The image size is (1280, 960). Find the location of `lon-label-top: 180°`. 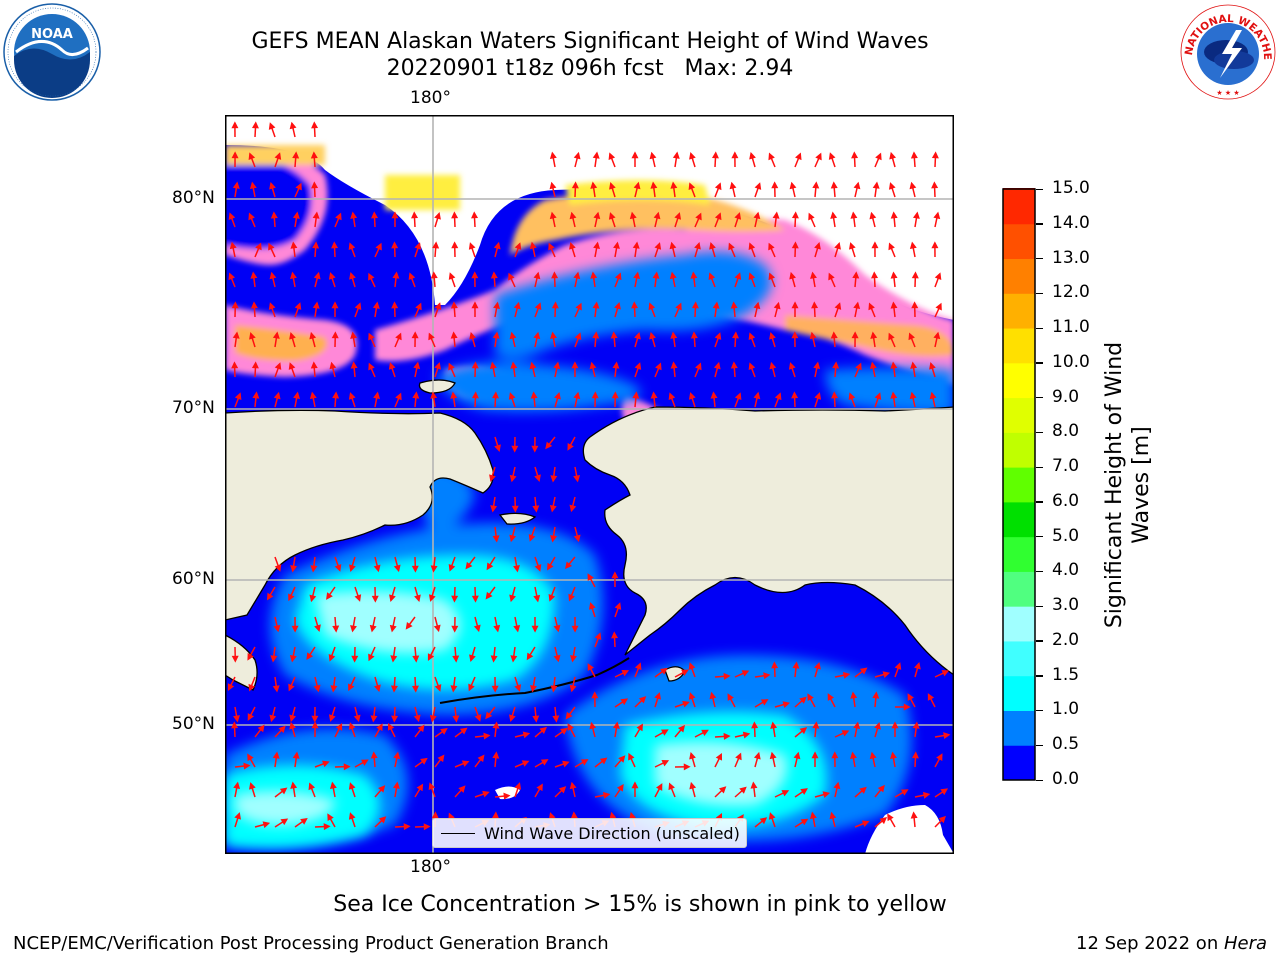

lon-label-top: 180° is located at coordinates (430, 98).